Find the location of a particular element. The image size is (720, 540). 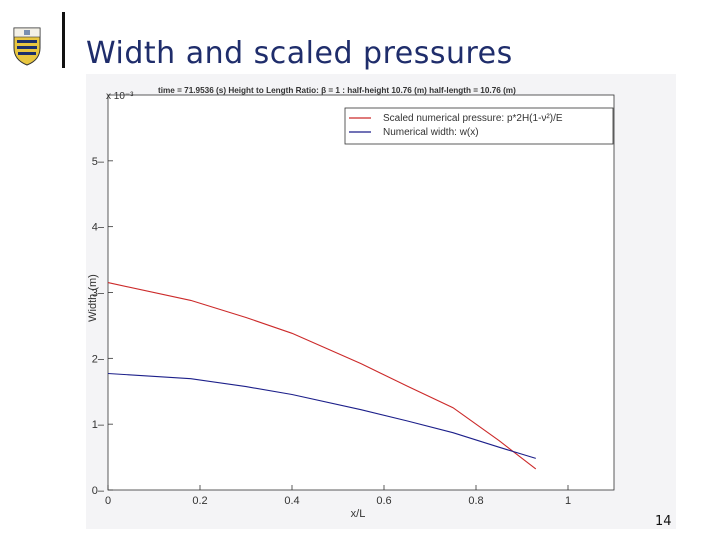

page-number: 14 is located at coordinates (663, 521).